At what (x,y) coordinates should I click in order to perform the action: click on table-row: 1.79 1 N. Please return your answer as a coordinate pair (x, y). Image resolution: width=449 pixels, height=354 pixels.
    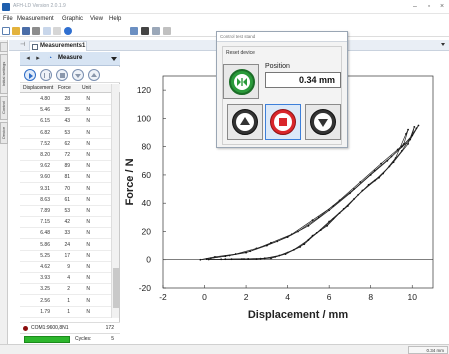
    Looking at the image, I should click on (66, 312).